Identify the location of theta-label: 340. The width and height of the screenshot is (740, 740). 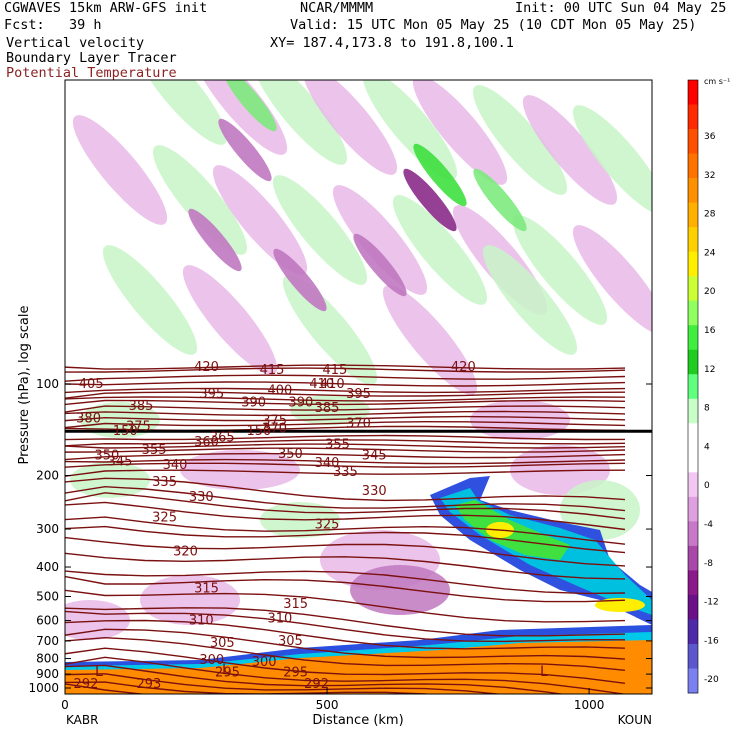
(175, 465).